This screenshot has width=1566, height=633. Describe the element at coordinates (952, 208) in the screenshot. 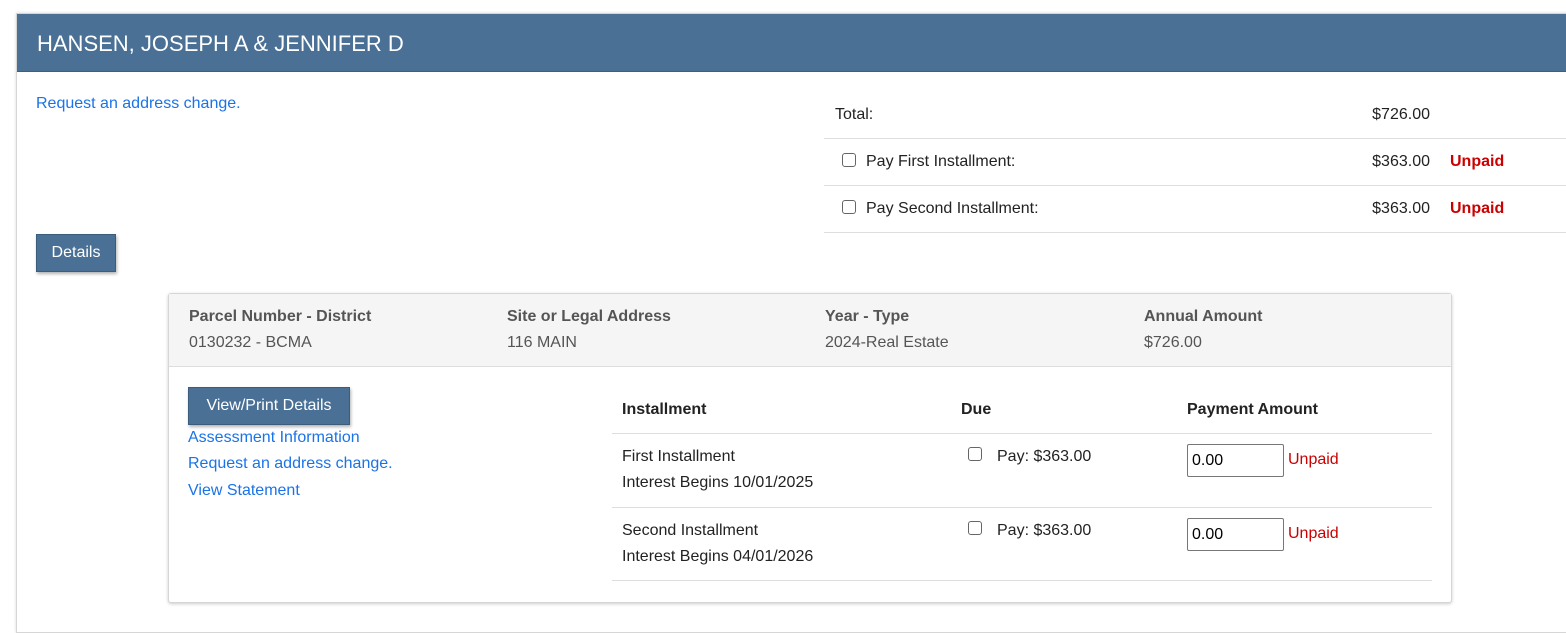

I see `pay-second-label: Pay Second Installment:` at that location.